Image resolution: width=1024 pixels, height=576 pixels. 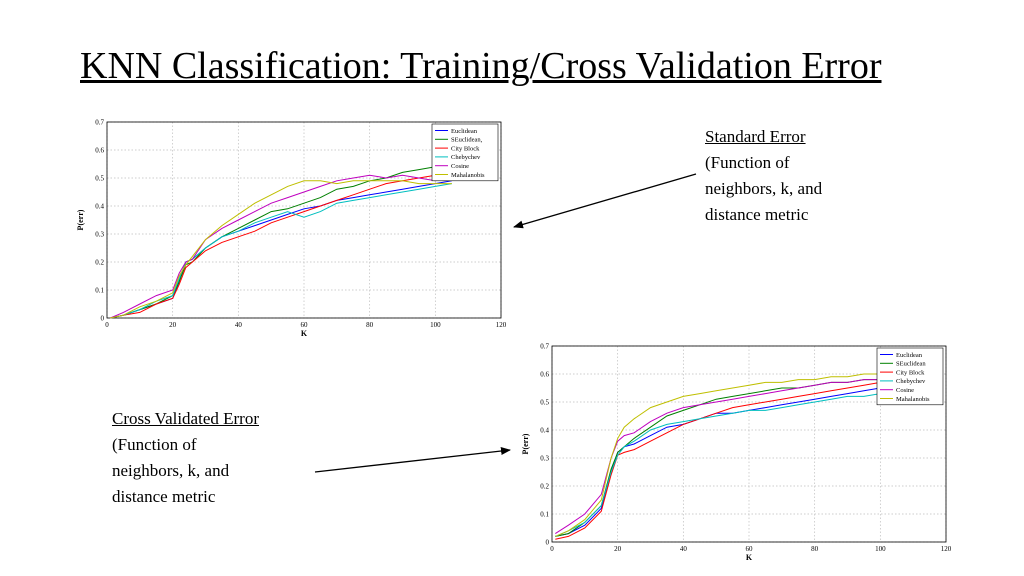 What do you see at coordinates (467, 140) in the screenshot?
I see `legend-entry: SEuclidean,` at bounding box center [467, 140].